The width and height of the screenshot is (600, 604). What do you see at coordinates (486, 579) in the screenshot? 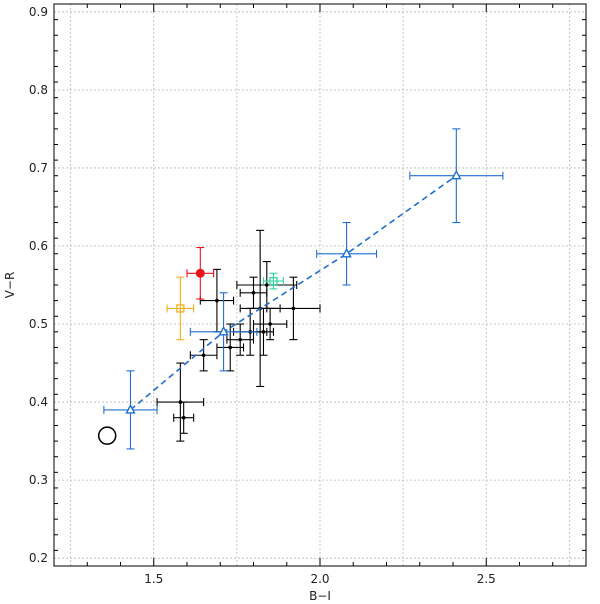
I see `x-tick-label: 2.5` at bounding box center [486, 579].